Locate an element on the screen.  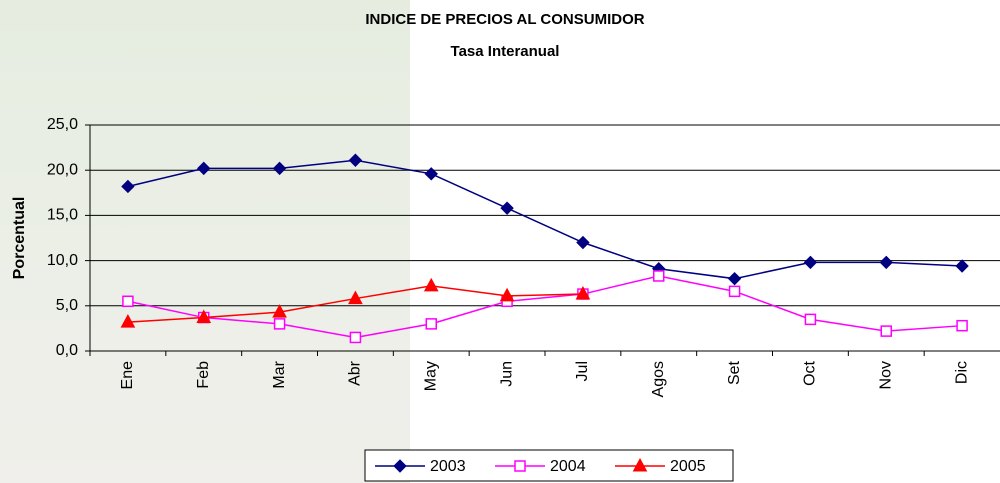
x-tick-label: Set is located at coordinates (734, 372).